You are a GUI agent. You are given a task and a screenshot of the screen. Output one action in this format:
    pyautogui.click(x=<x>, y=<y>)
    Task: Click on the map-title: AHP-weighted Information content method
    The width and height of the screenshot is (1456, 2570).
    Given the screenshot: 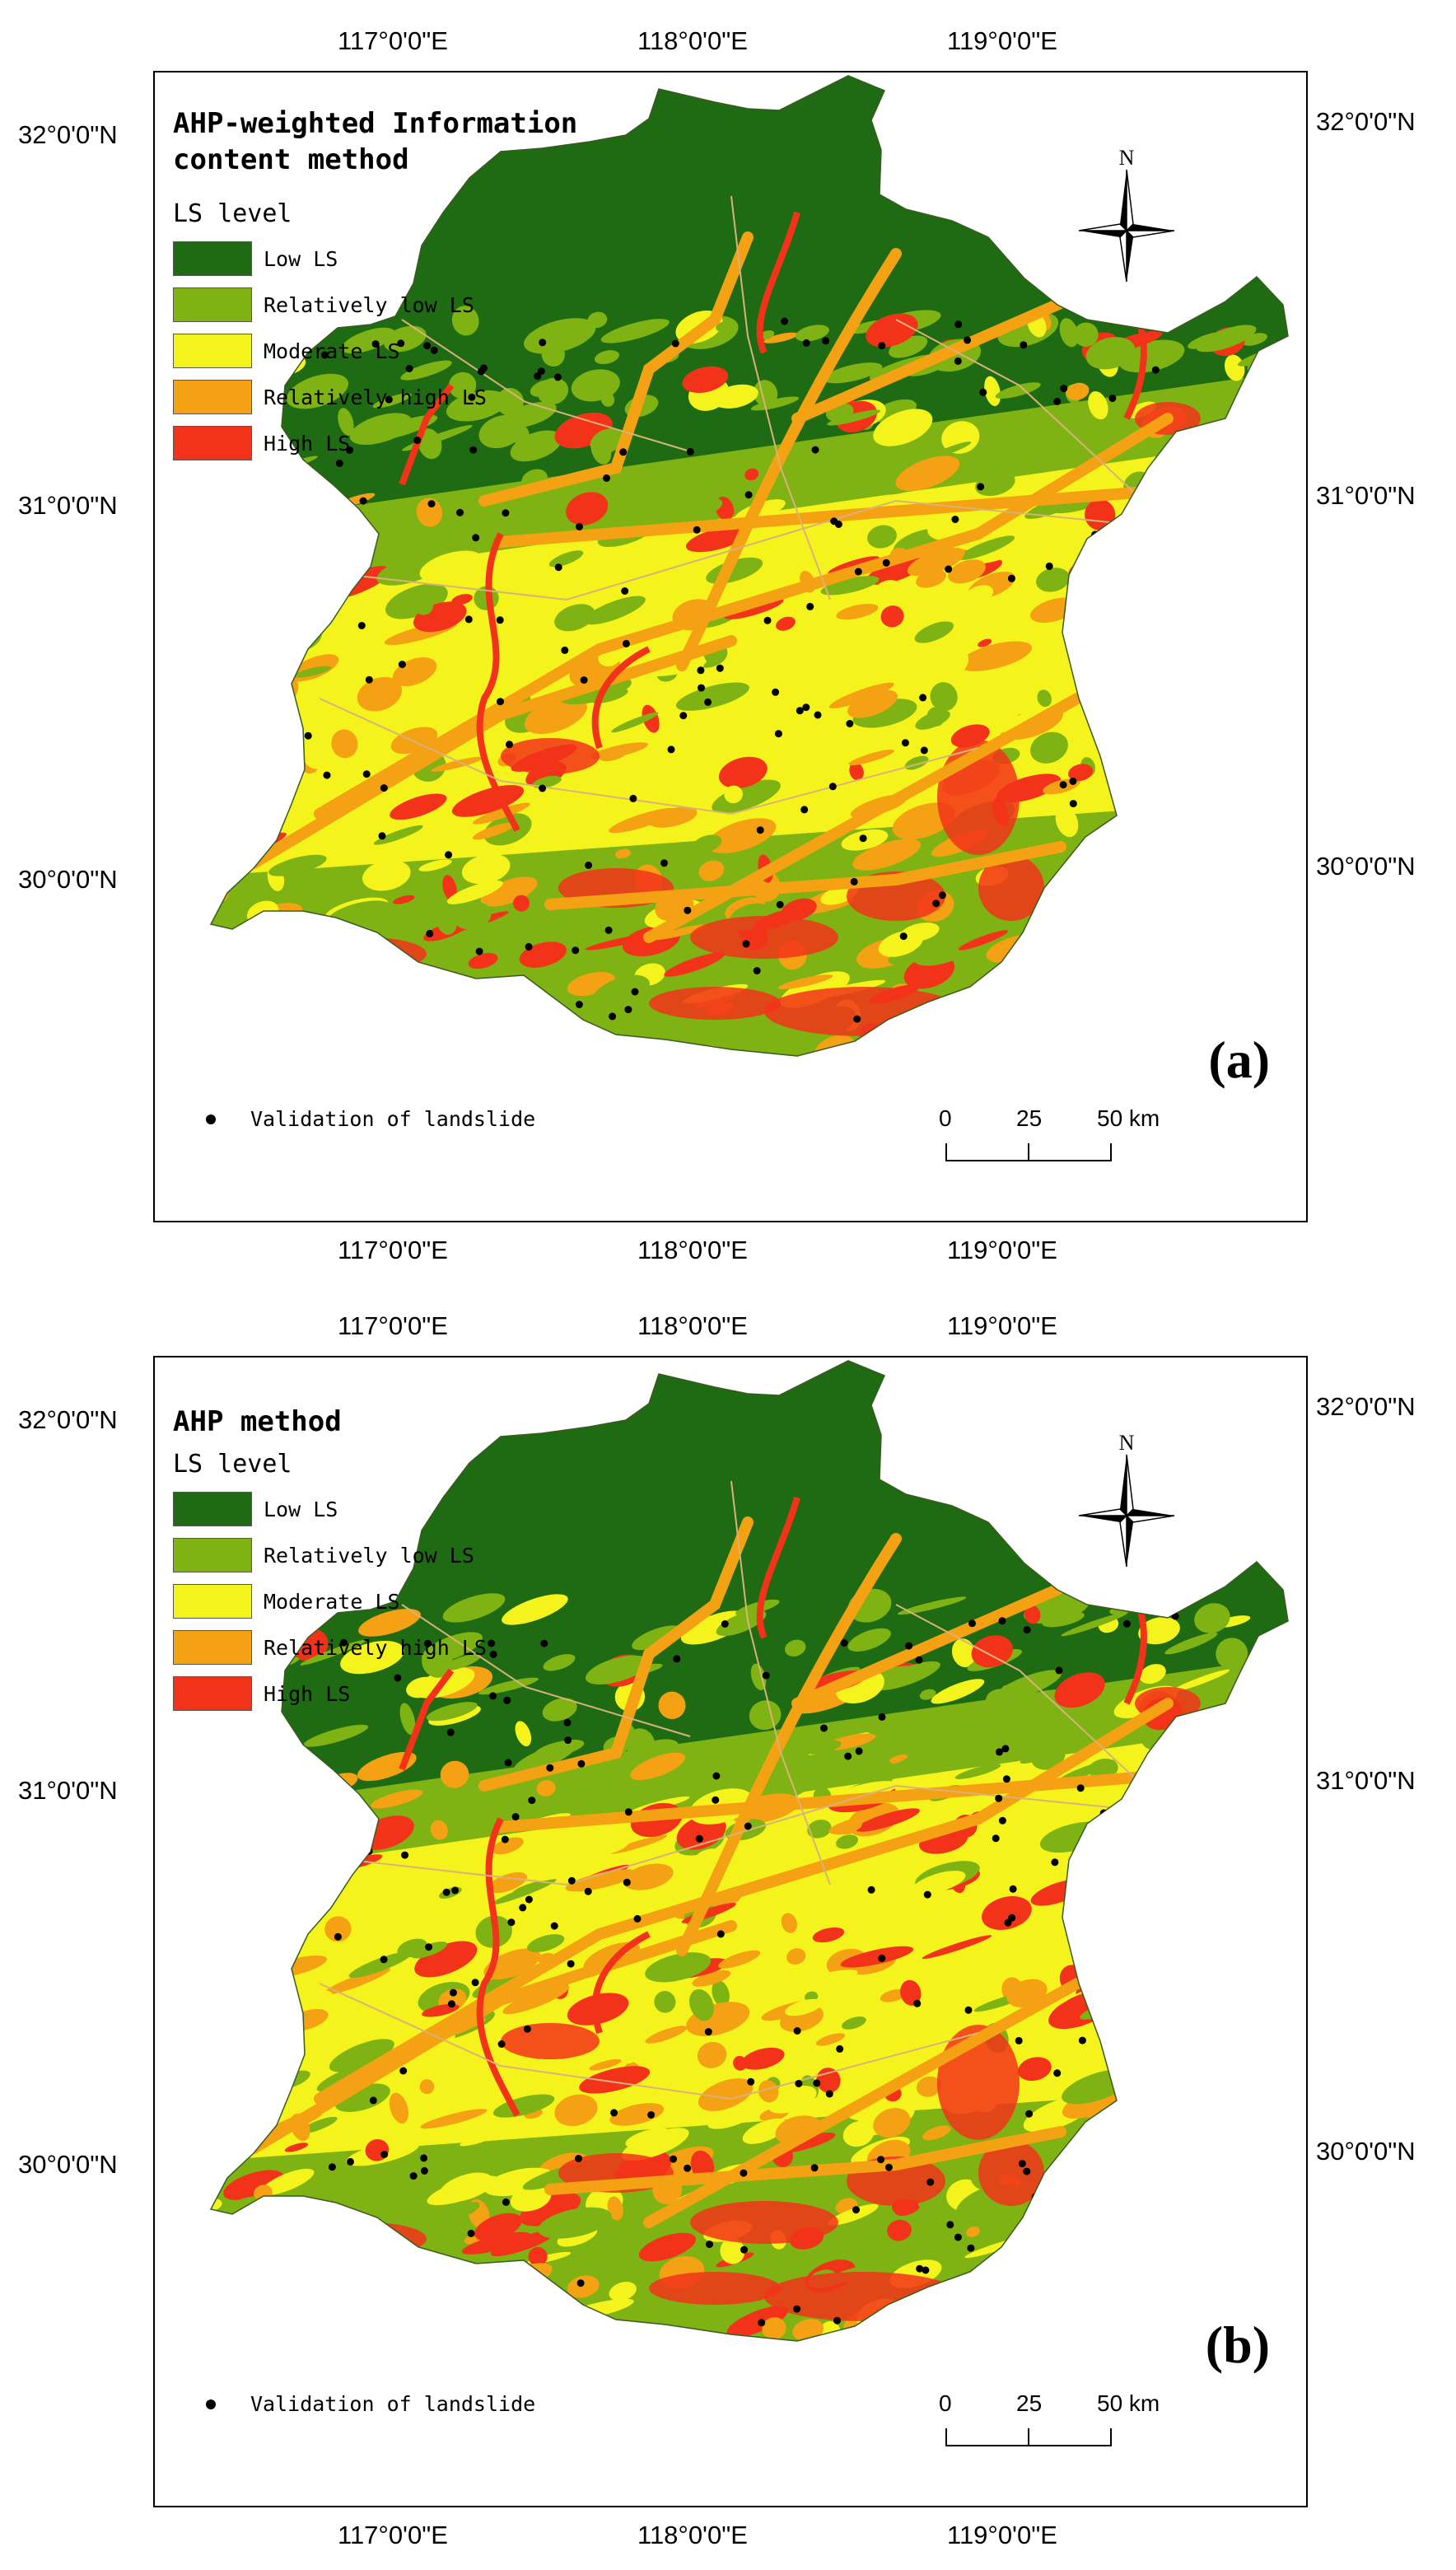 What is the action you would take?
    pyautogui.click(x=375, y=141)
    